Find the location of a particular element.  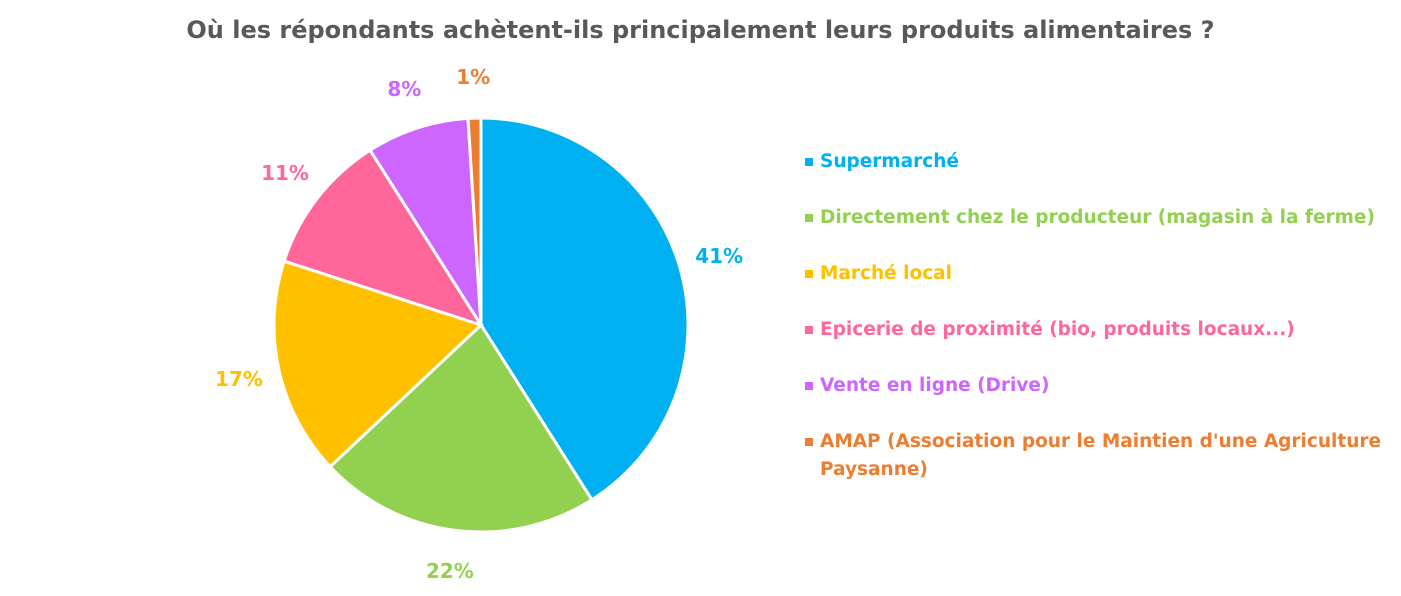

data-label: 1% is located at coordinates (473, 77).